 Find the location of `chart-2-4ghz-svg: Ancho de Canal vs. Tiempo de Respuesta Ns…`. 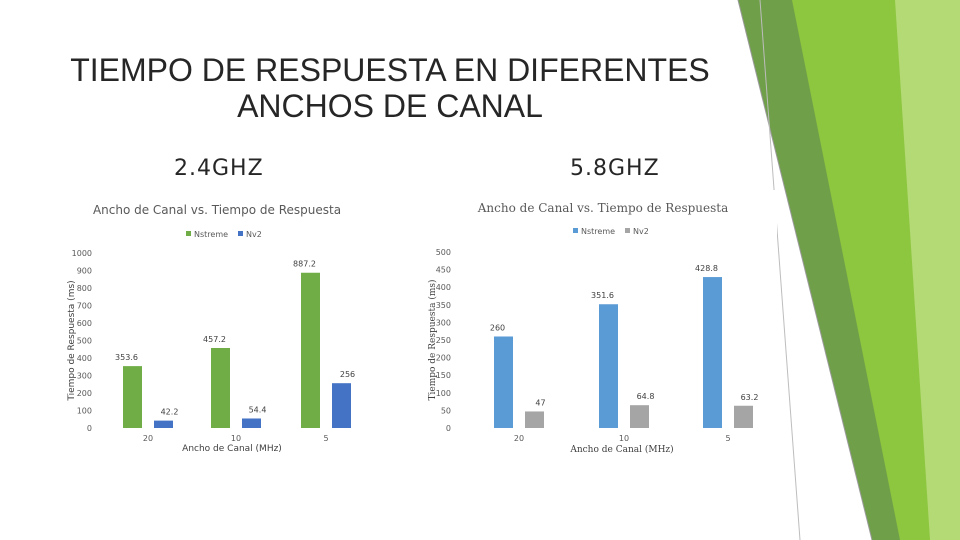

chart-2-4ghz-svg: Ancho de Canal vs. Tiempo de Respuesta Ns… is located at coordinates (211, 328).